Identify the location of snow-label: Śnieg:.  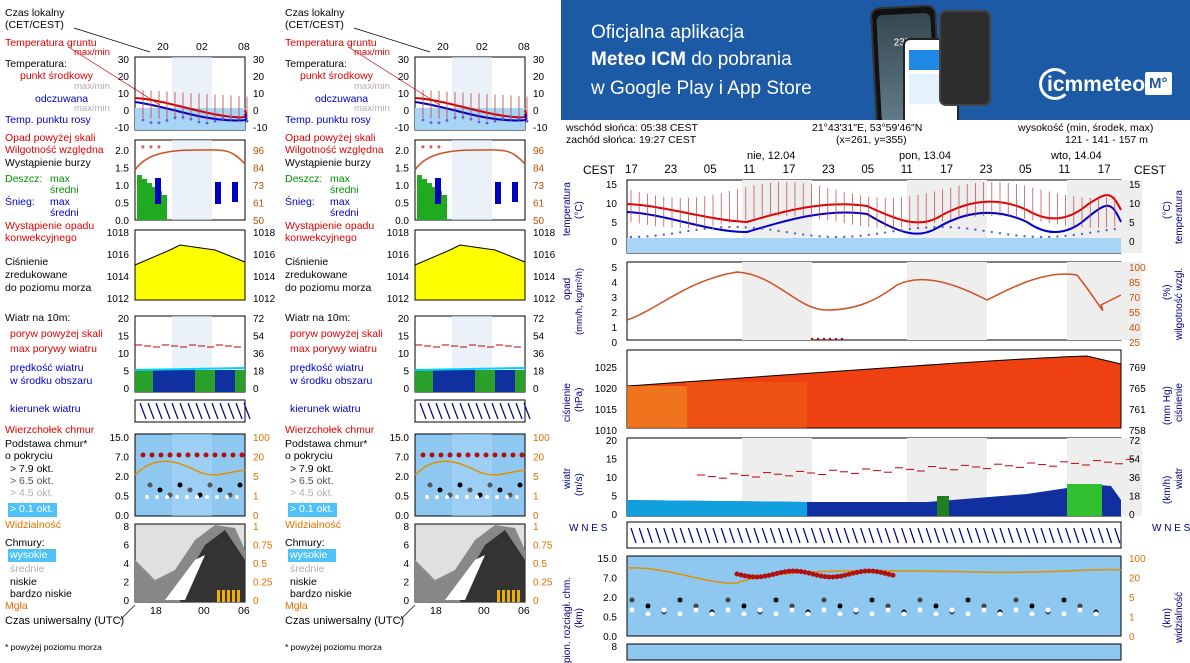
(20, 202).